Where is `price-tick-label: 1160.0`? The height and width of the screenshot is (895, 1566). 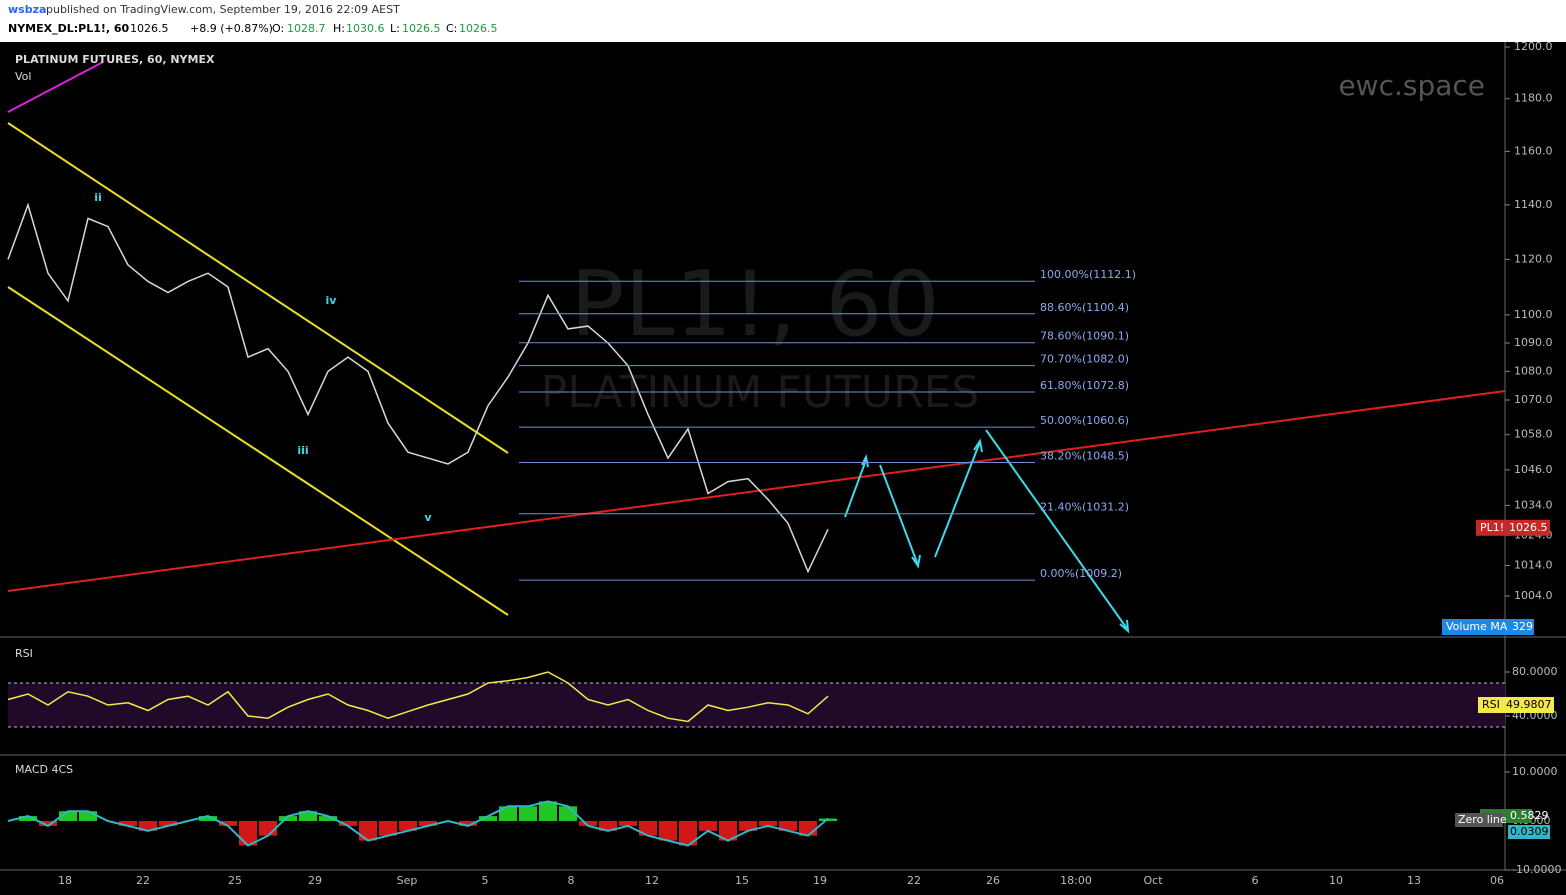 price-tick-label: 1160.0 is located at coordinates (1533, 150).